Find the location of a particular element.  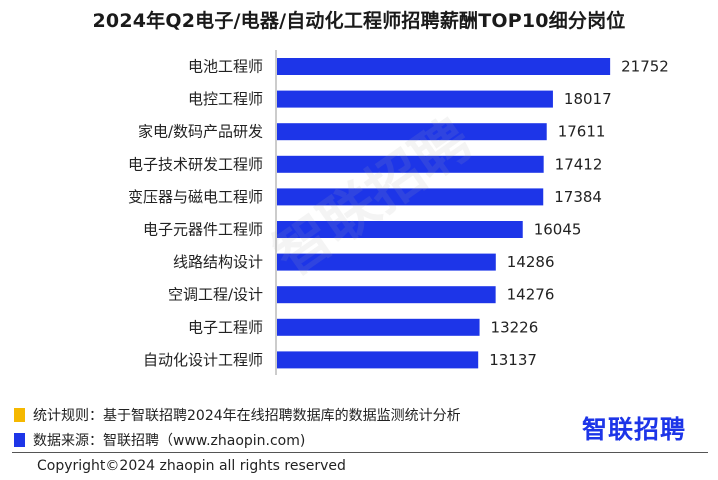

divider is located at coordinates (360, 452).